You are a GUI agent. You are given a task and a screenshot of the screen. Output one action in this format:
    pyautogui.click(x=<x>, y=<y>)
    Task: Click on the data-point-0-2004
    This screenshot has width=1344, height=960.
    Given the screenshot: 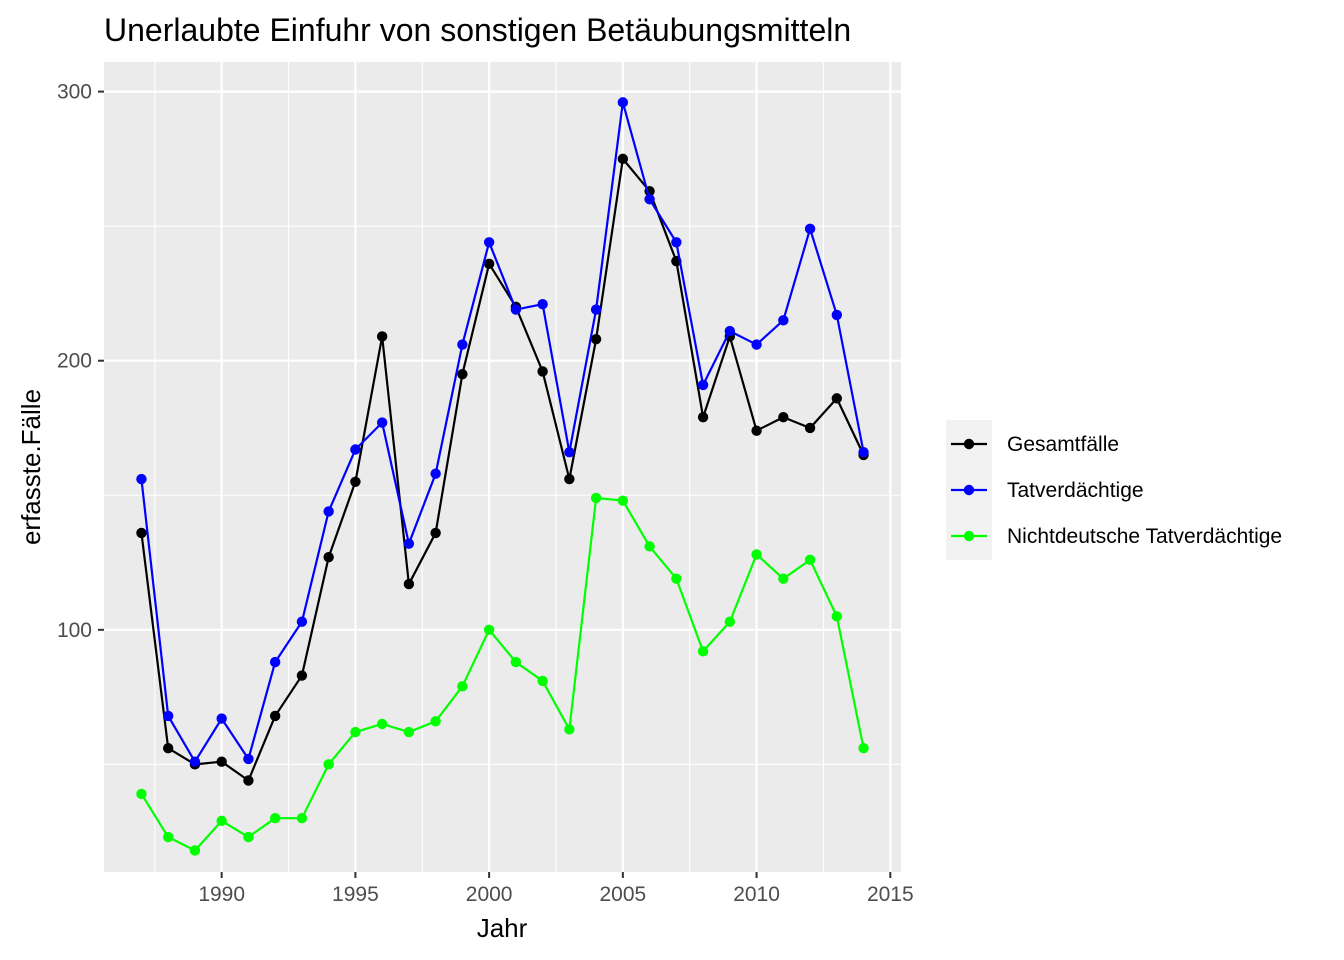 What is the action you would take?
    pyautogui.click(x=596, y=339)
    